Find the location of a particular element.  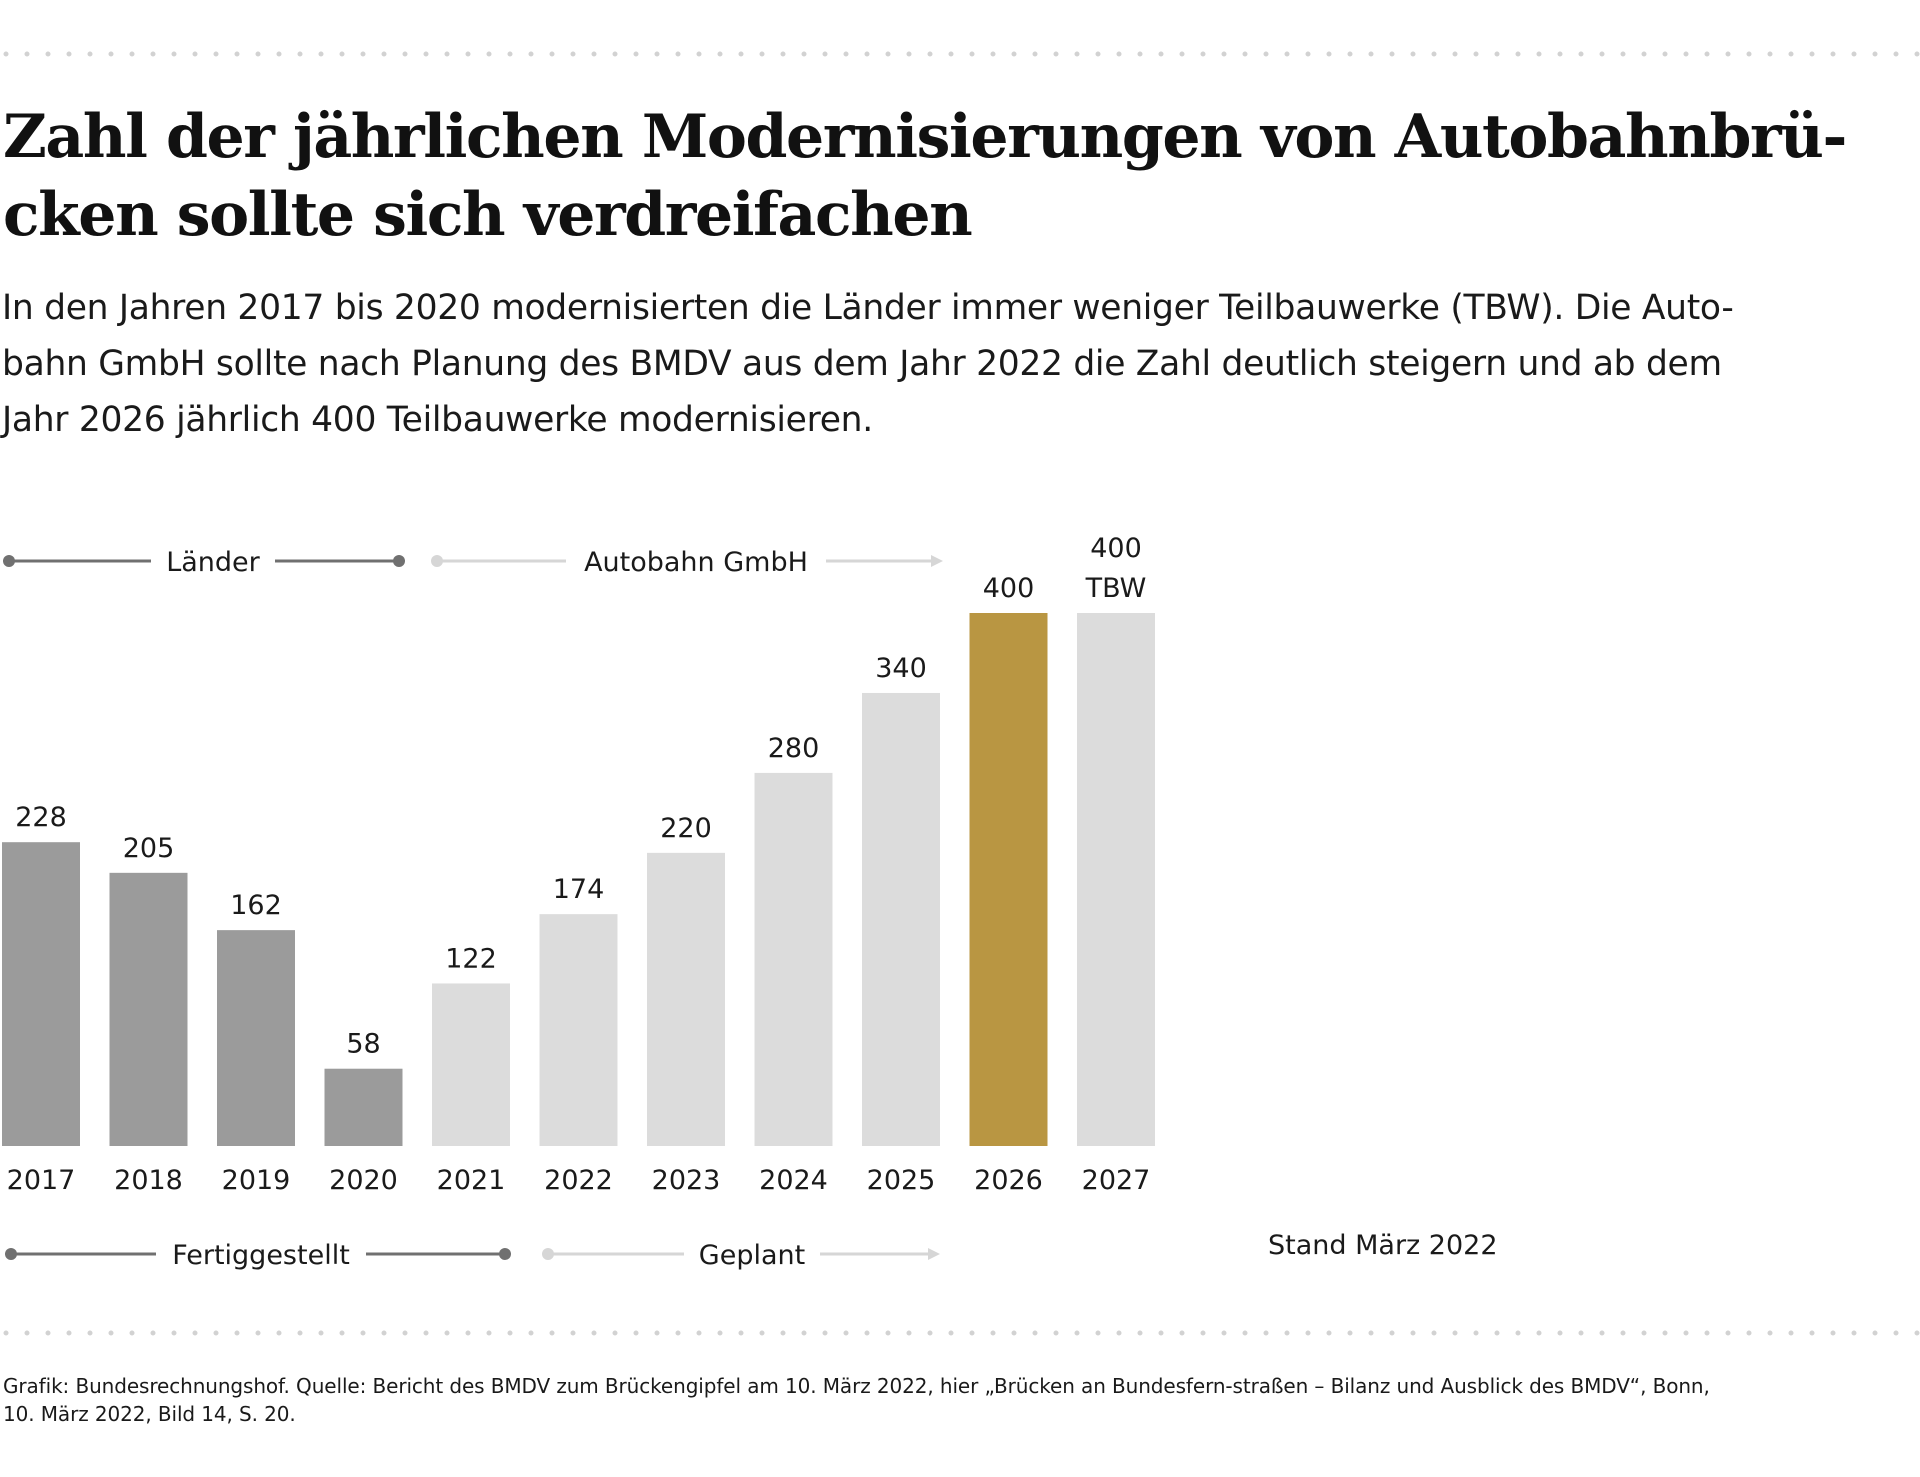

x-tick-label-2018: 2018 is located at coordinates (148, 1180).